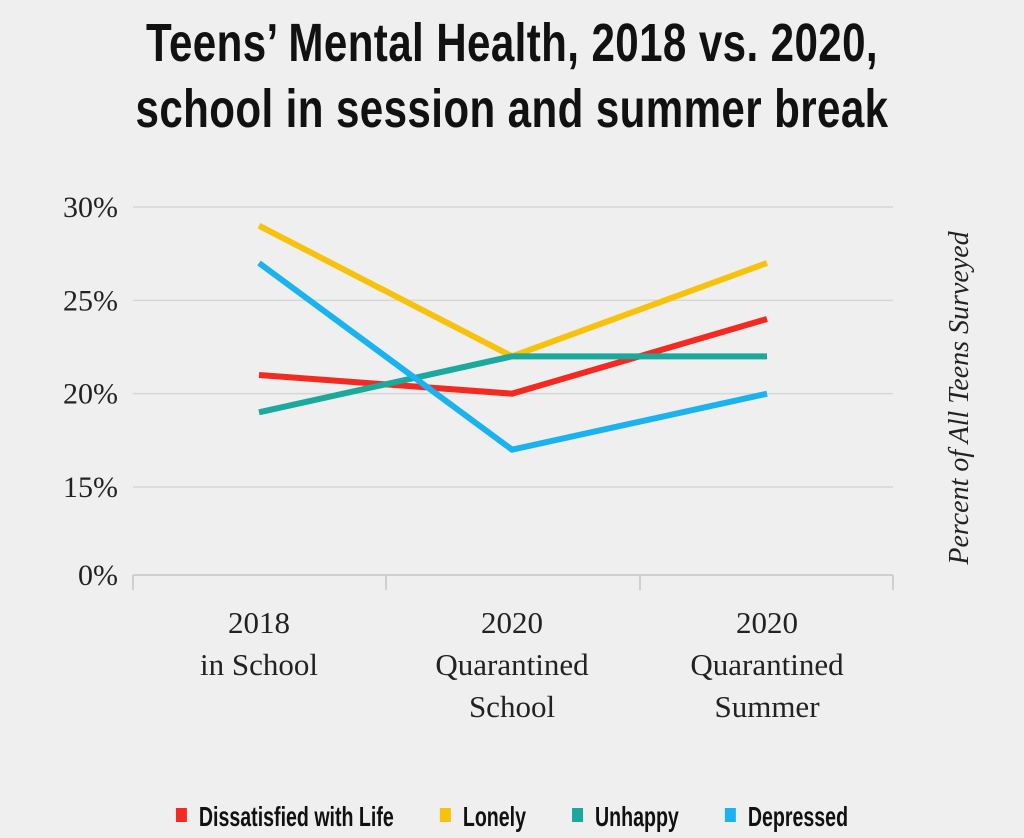  Describe the element at coordinates (512, 43) in the screenshot. I see `chart-title-line-1: Teens’ Mental Health, 2018 vs. 2020,` at that location.